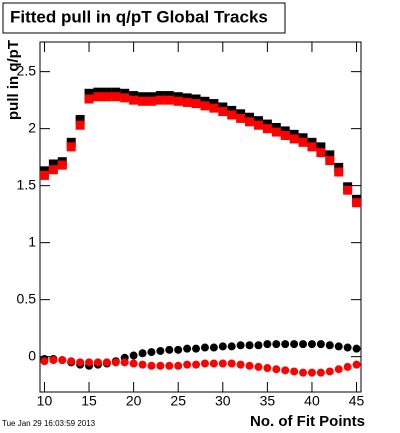  Describe the element at coordinates (49, 423) in the screenshot. I see `timestamp: Tue Jan 29 16:03:59 2013` at that location.